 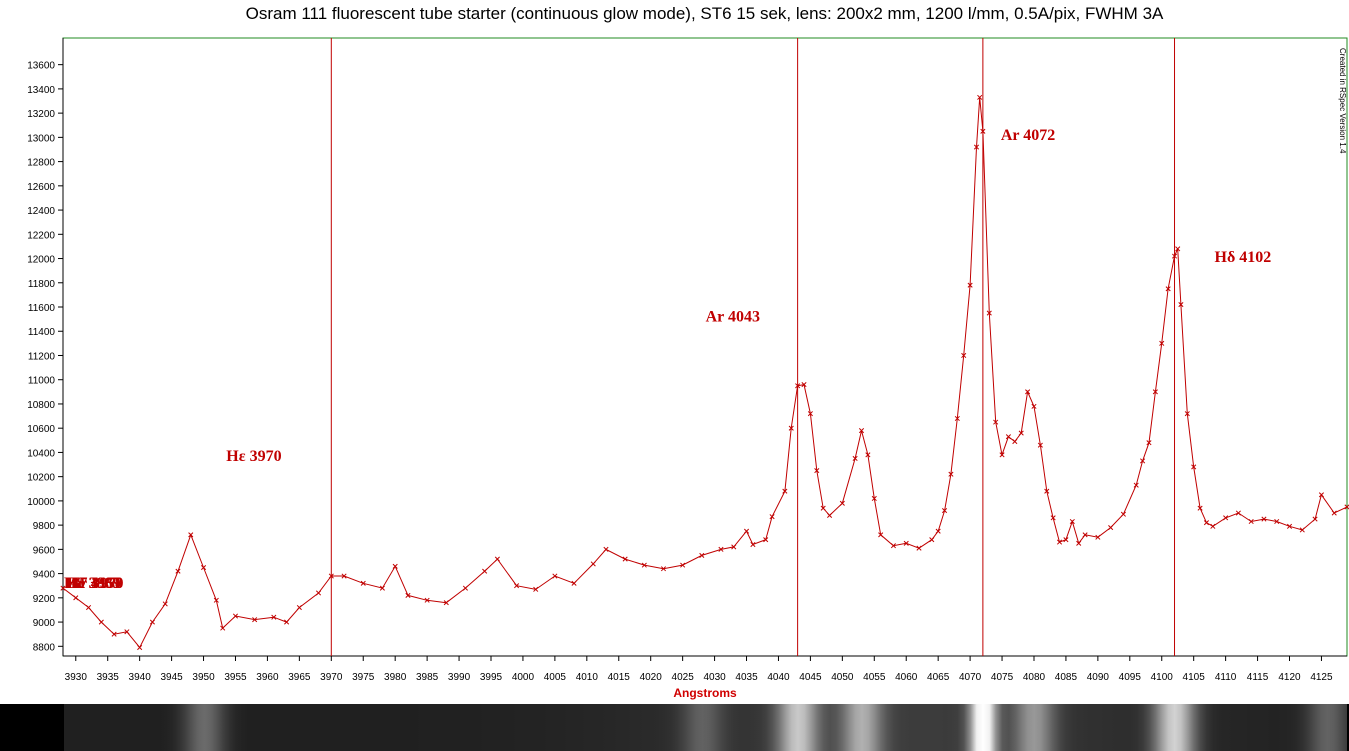 What do you see at coordinates (235, 677) in the screenshot?
I see `x-tick-label: 3955` at bounding box center [235, 677].